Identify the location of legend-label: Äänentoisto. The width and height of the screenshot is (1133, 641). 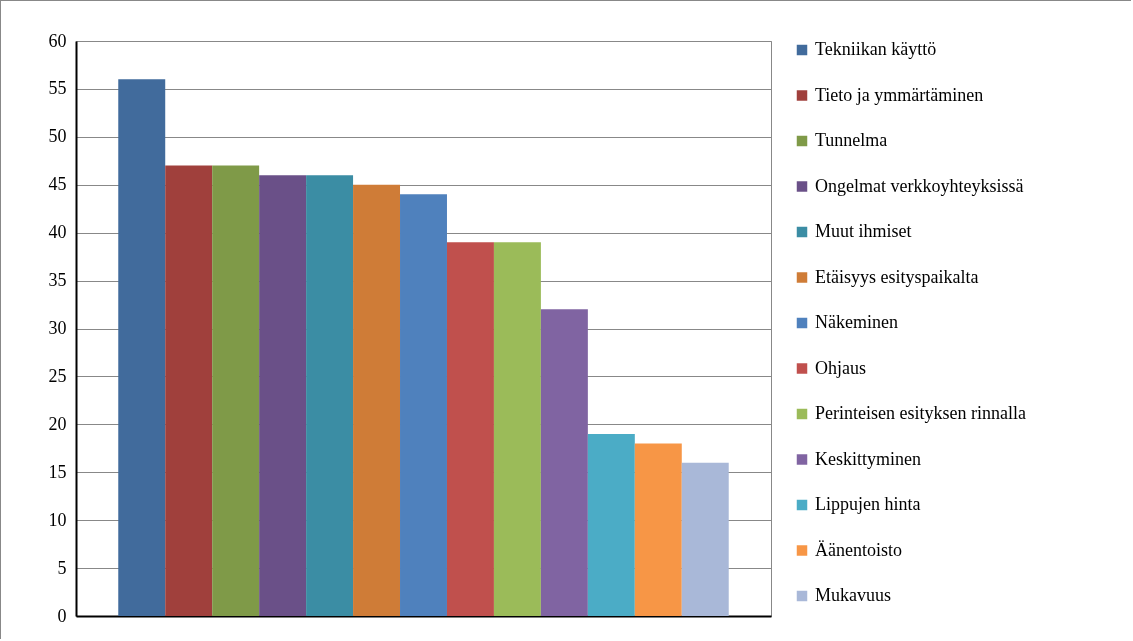
(858, 549).